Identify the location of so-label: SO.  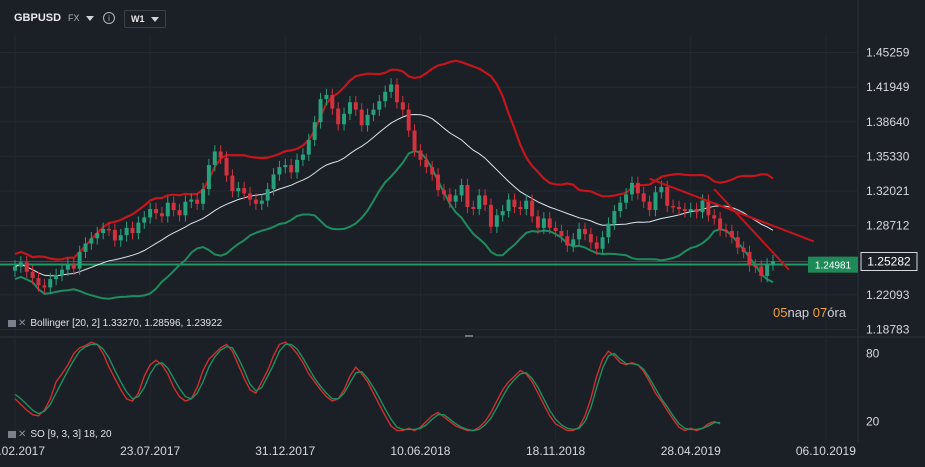
(37, 434).